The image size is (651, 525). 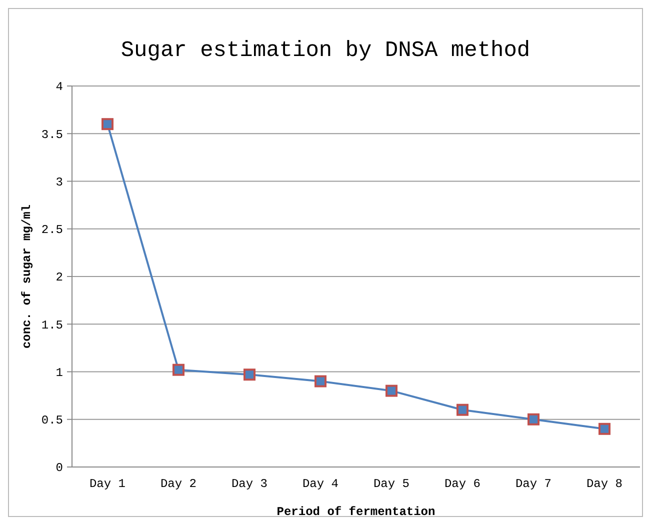 I want to click on x-tick-label: Day 2, so click(x=178, y=484).